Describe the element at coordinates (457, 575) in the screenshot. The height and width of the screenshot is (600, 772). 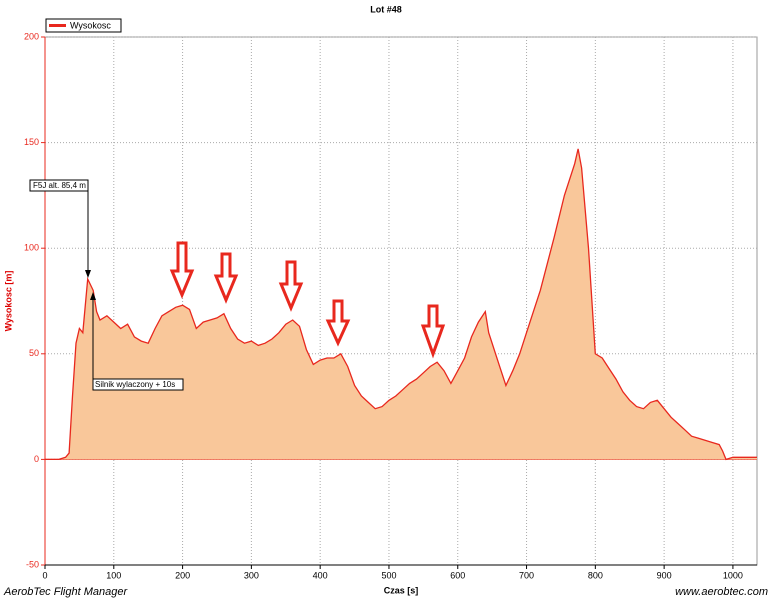
I see `x-tick-label: 600` at that location.